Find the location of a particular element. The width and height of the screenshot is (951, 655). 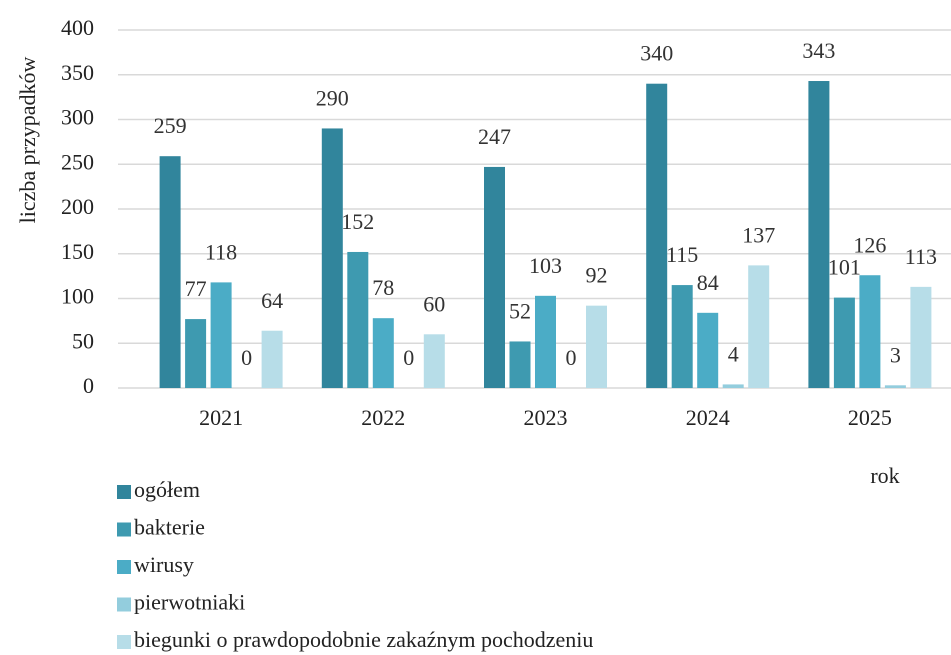

data-label: 113 is located at coordinates (921, 256).